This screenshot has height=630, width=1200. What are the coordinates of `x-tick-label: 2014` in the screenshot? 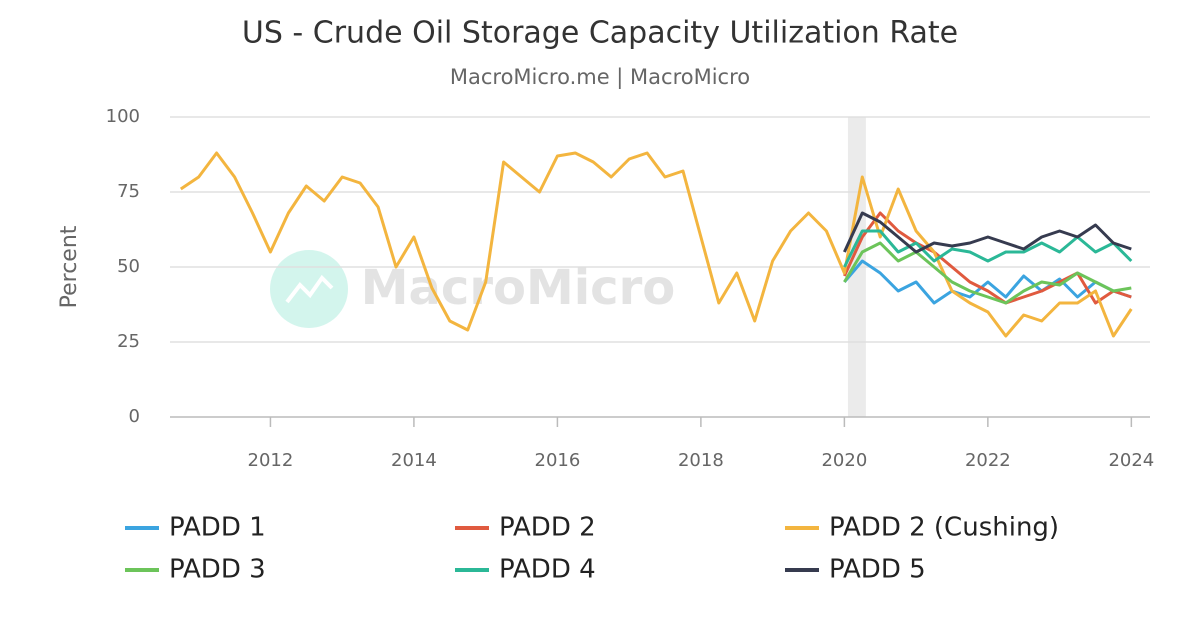 It's located at (414, 460).